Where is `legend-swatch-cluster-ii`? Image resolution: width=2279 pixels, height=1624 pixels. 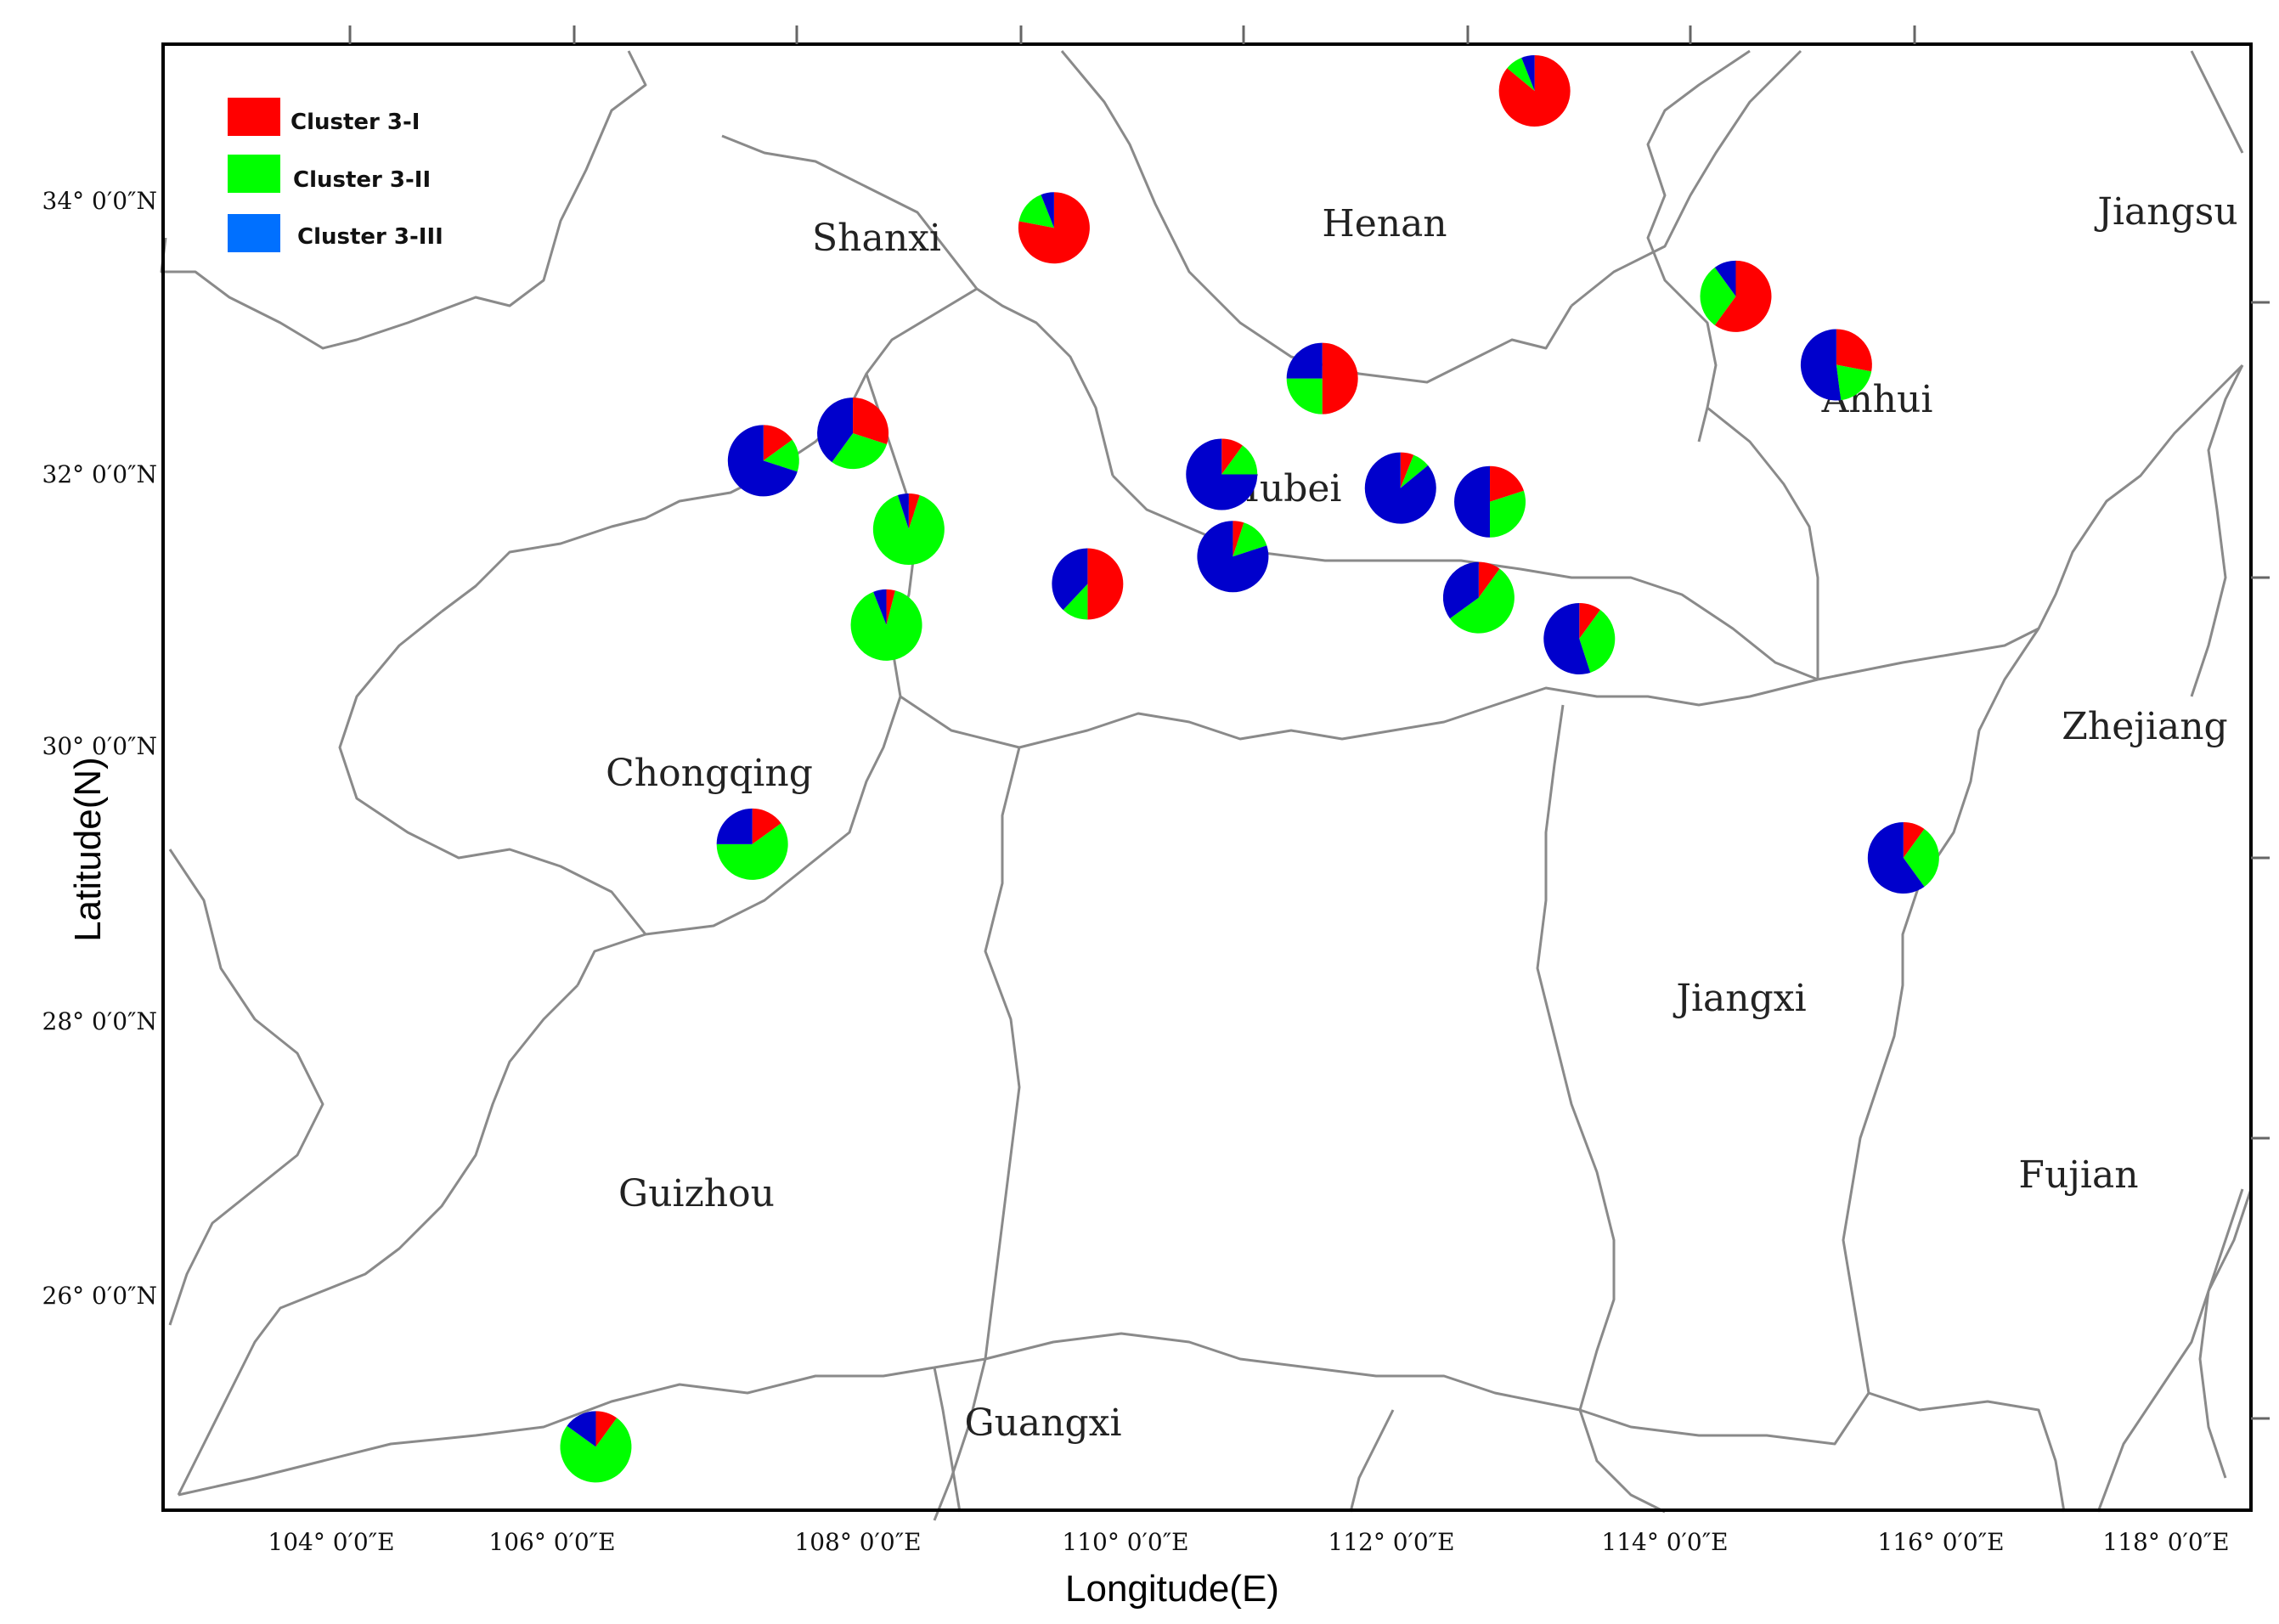 legend-swatch-cluster-ii is located at coordinates (254, 174).